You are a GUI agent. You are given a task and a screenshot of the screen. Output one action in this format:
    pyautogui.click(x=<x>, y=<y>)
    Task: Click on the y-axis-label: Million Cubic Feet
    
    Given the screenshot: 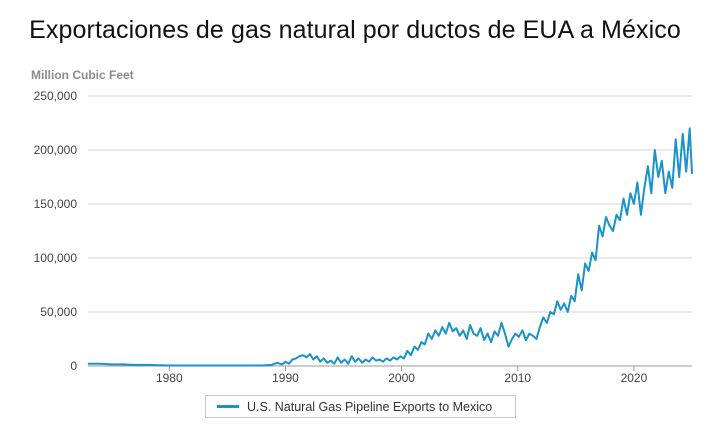 What is the action you would take?
    pyautogui.click(x=82, y=75)
    